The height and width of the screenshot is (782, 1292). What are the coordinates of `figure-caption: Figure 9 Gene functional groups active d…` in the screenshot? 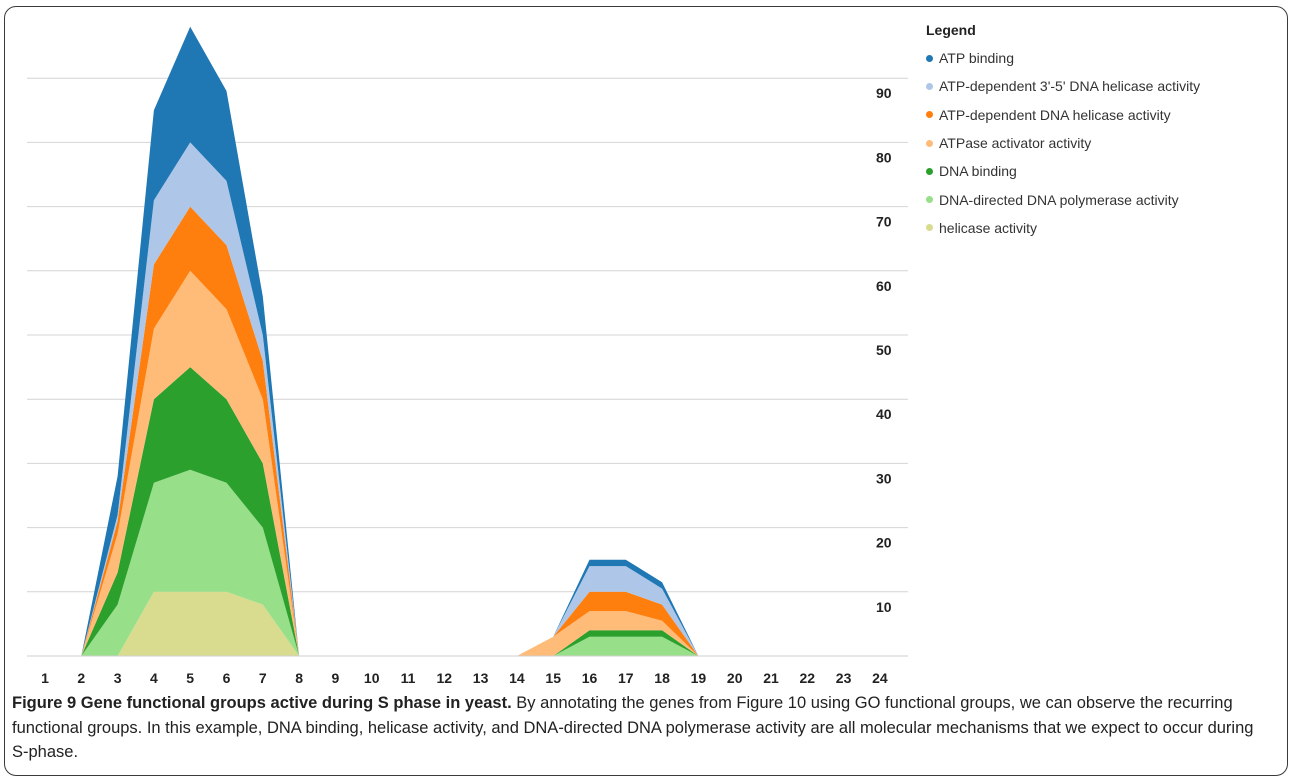 It's located at (642, 728).